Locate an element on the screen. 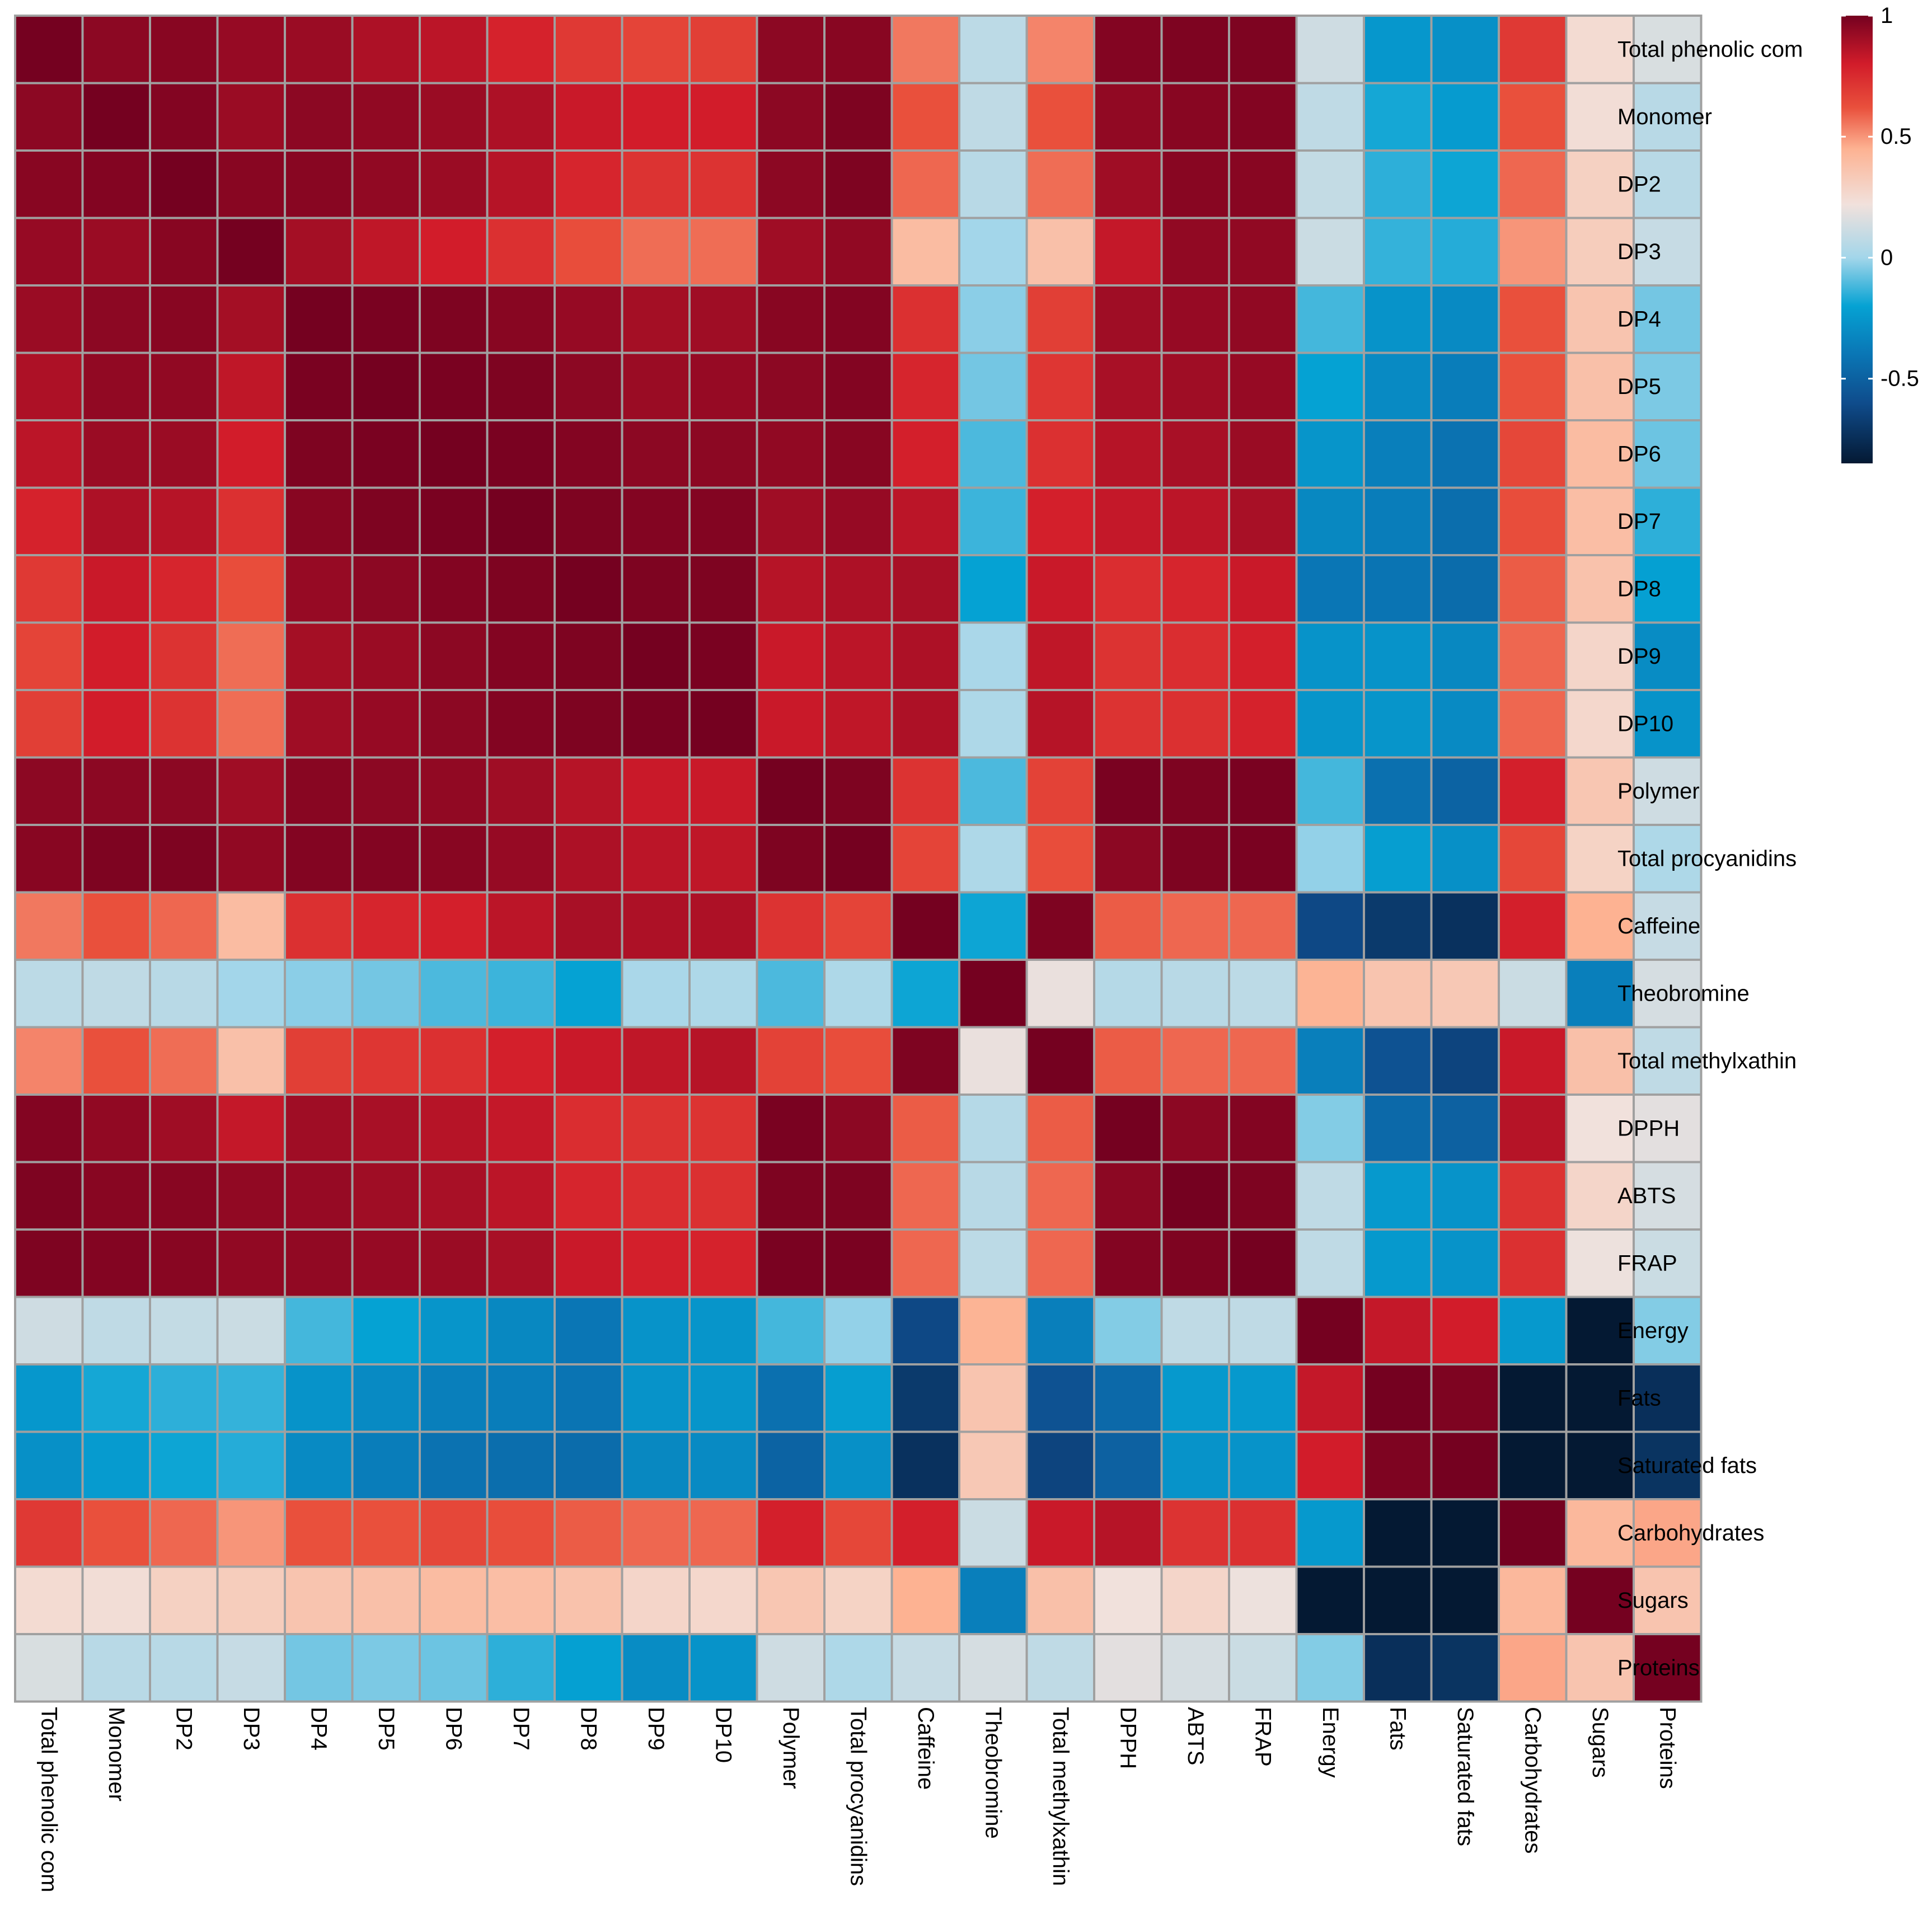 The height and width of the screenshot is (1924, 1932). row-label: DP3 is located at coordinates (1639, 252).